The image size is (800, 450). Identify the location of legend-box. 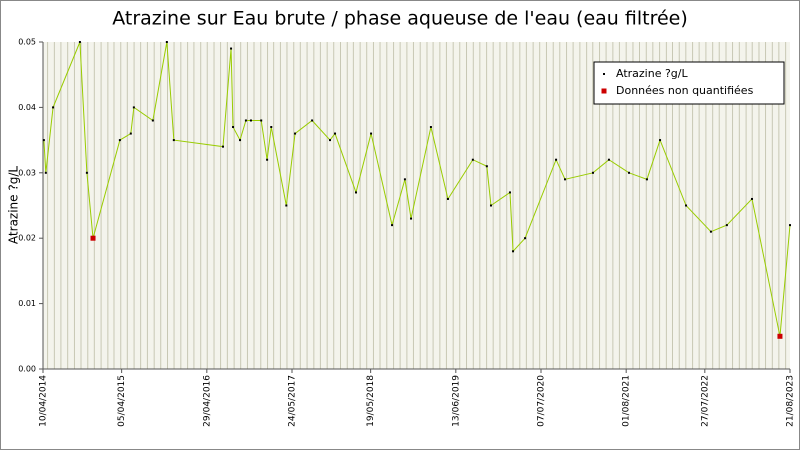
(689, 83).